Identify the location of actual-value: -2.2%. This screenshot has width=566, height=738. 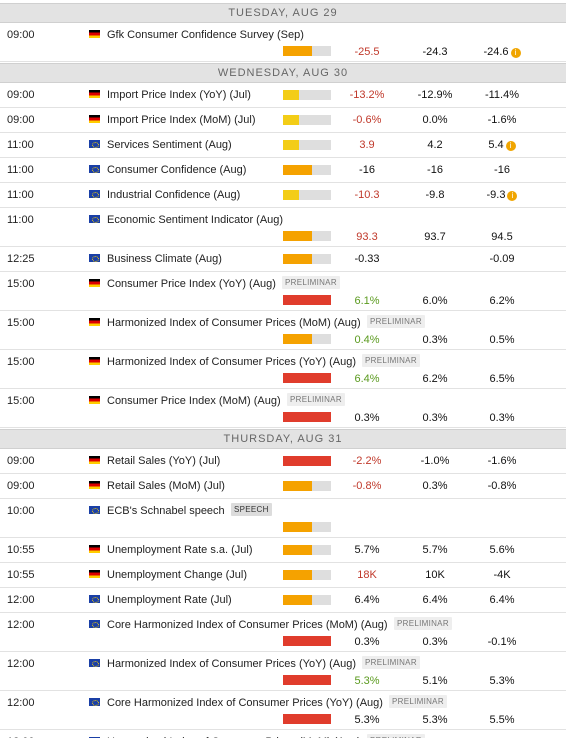
(367, 461).